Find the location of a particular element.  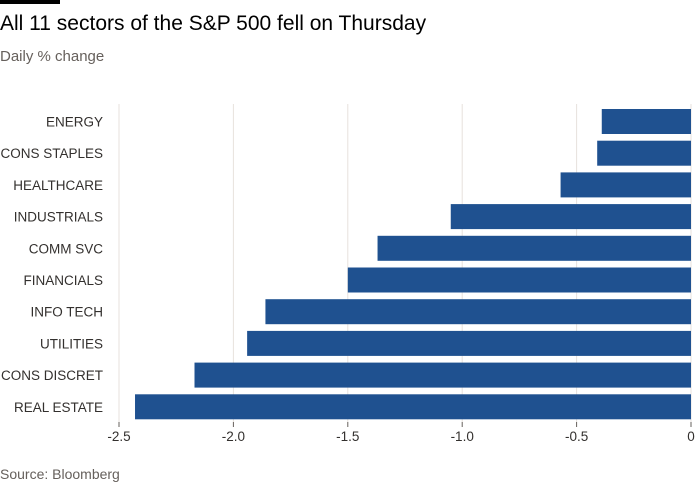

bar-comm-svc is located at coordinates (534, 248).